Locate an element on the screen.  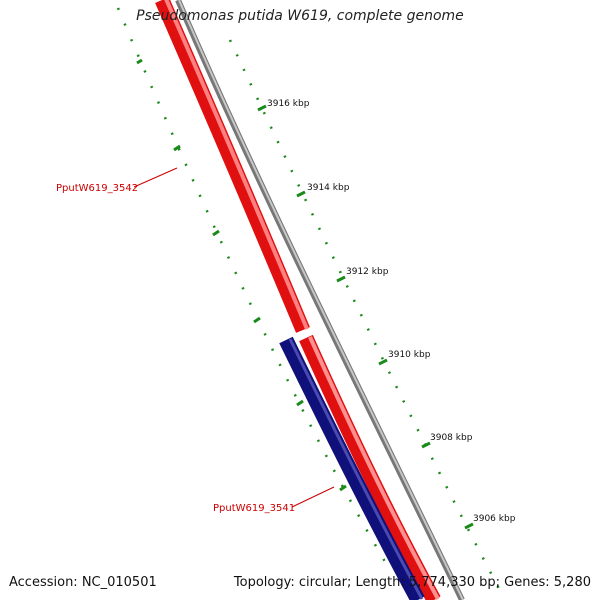
accession-text: Accession: NC_010501 is located at coordinates (83, 582).